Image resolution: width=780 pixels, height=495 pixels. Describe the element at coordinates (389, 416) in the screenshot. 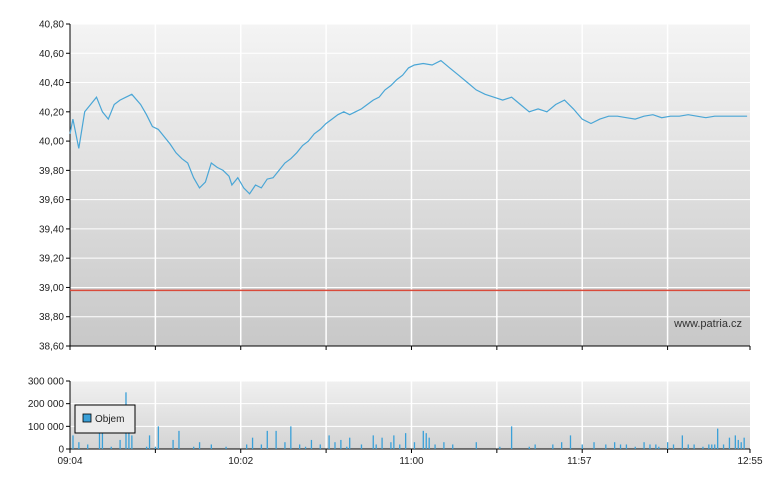

I see `volume-y-axis: 0 100 000 200 000 300 000` at that location.